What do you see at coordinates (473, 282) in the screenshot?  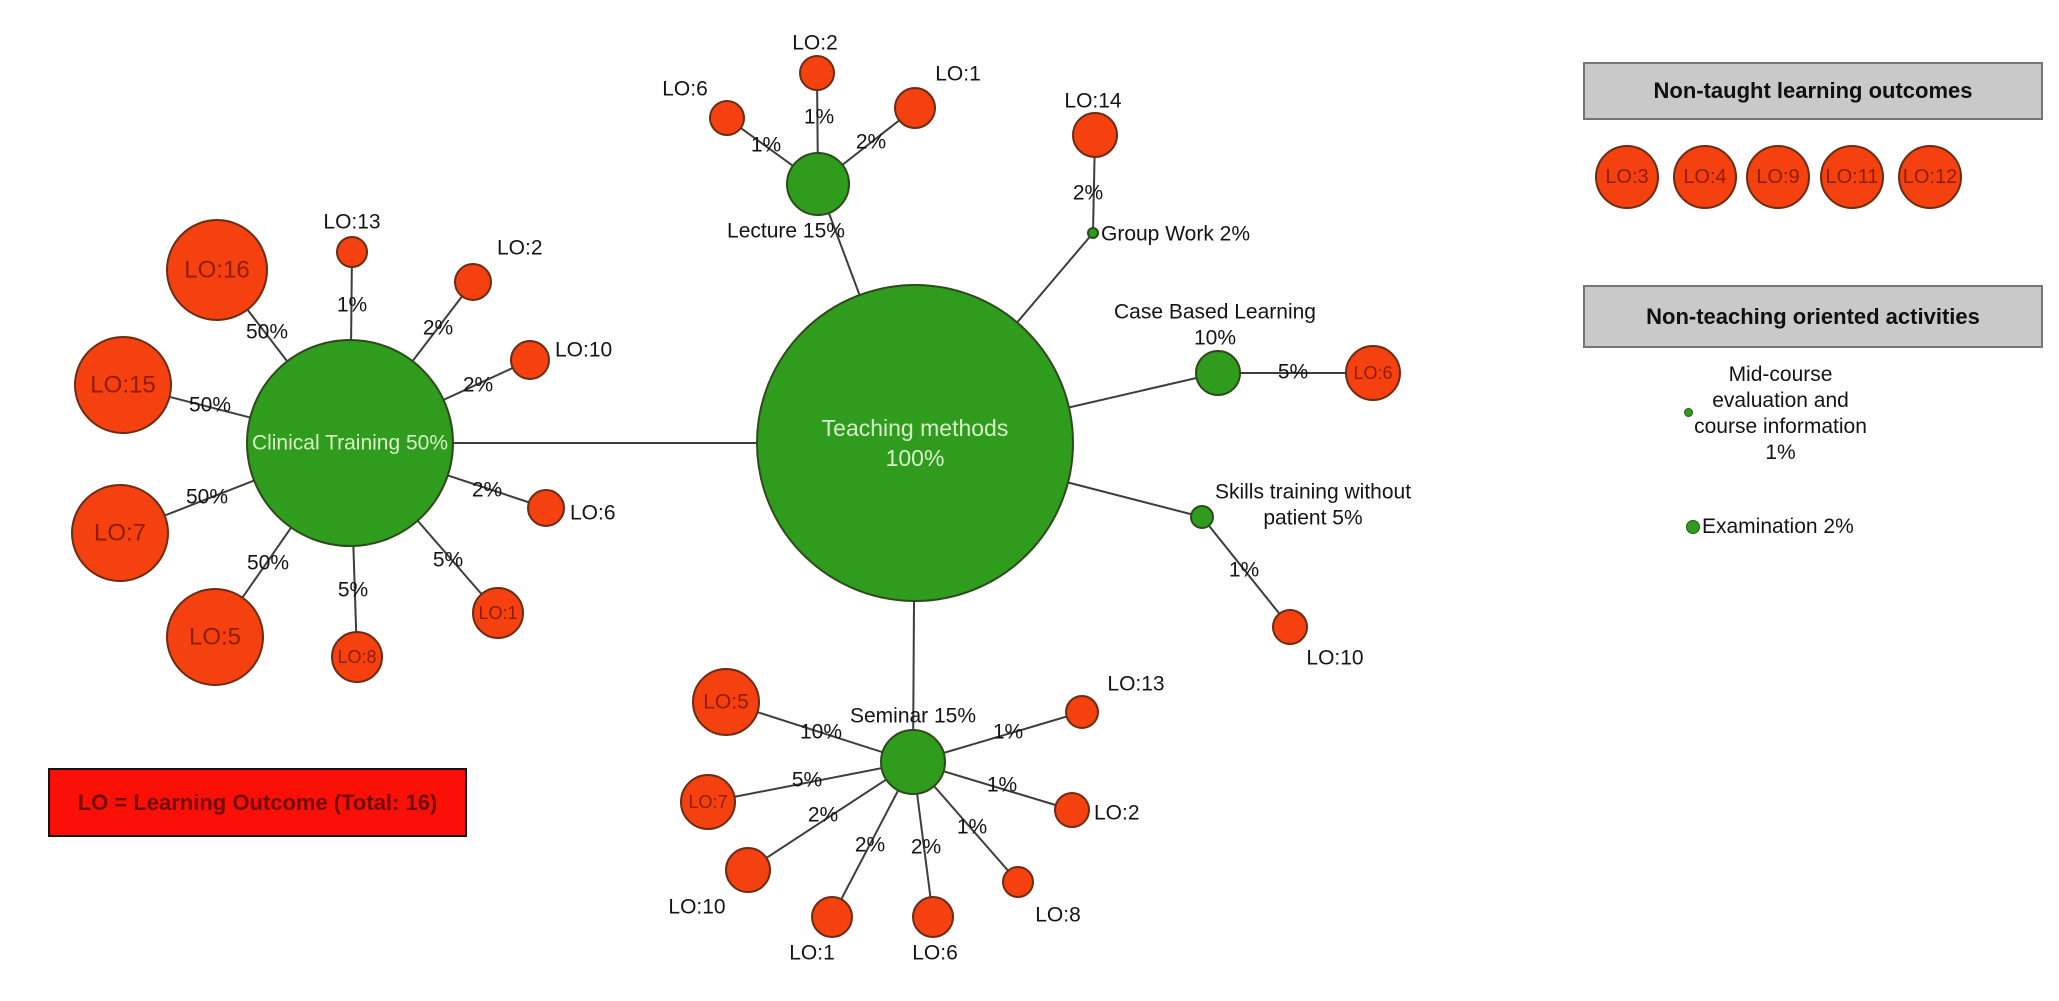 I see `node-c2` at bounding box center [473, 282].